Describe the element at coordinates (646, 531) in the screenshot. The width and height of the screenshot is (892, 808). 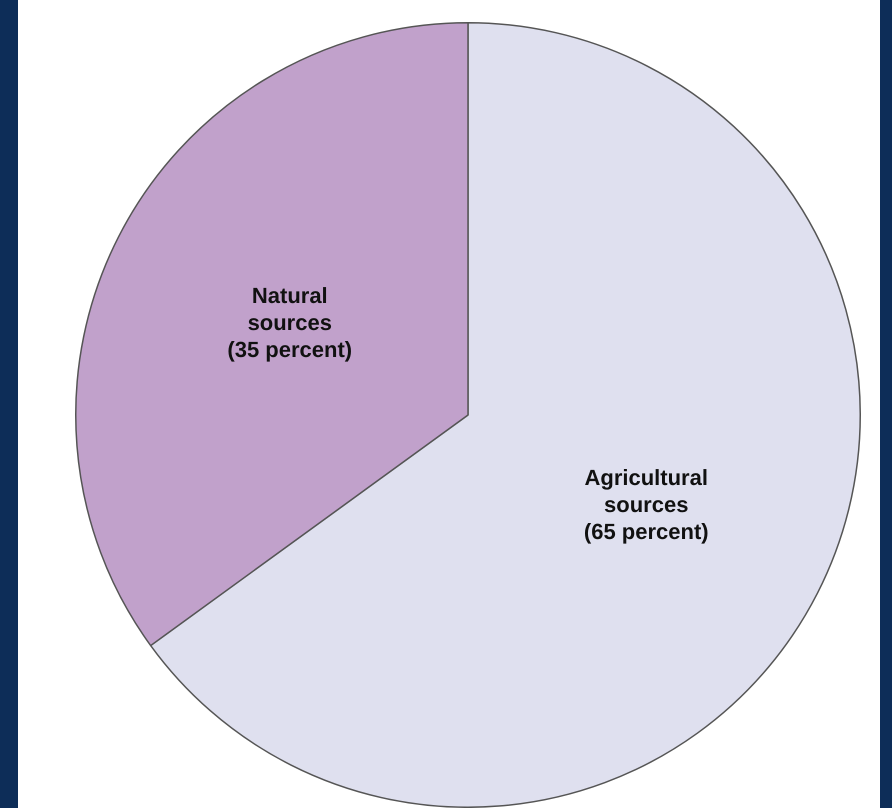
I see `data-label: (65 percent)` at that location.